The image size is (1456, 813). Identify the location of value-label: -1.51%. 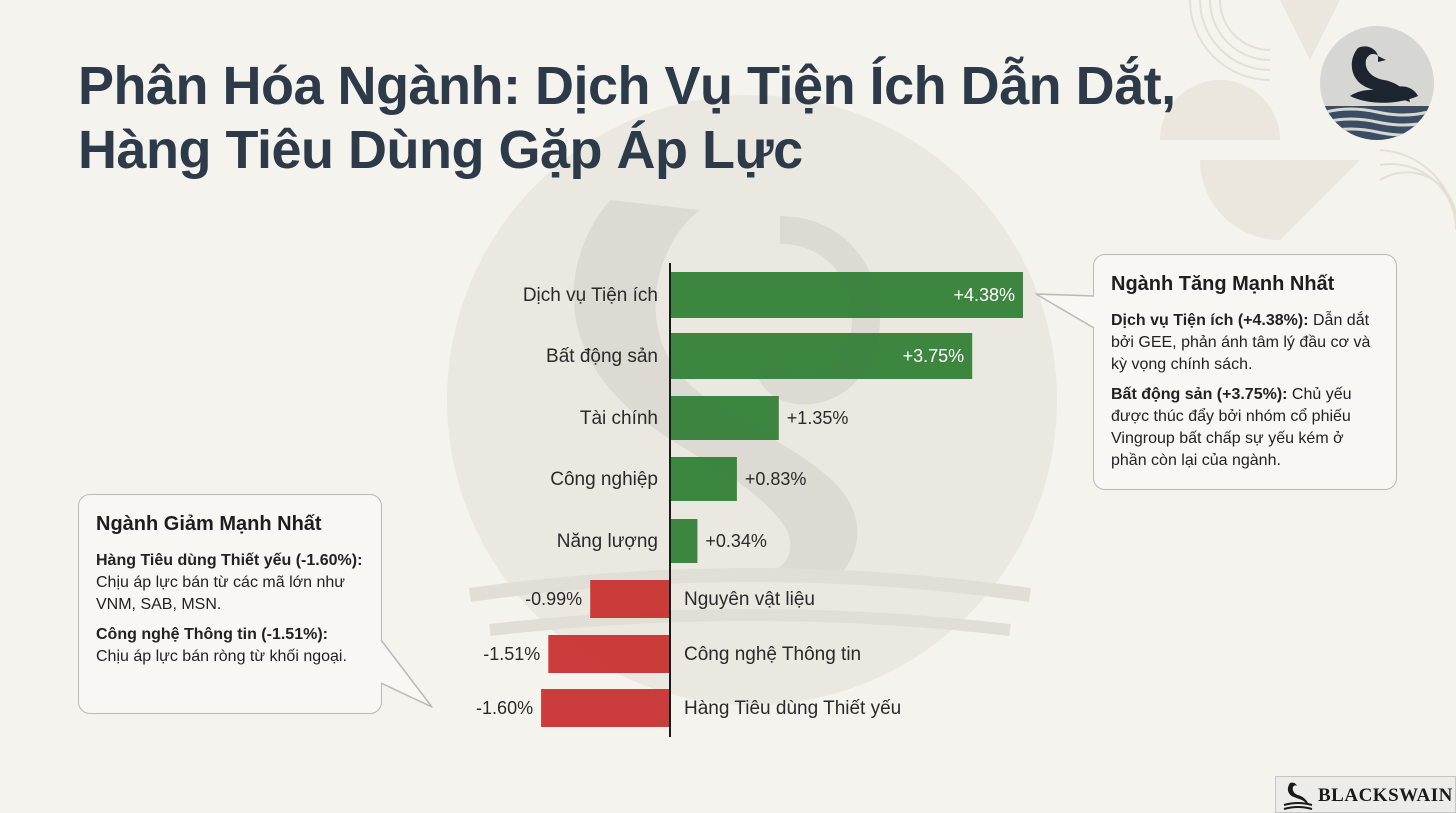
(511, 654).